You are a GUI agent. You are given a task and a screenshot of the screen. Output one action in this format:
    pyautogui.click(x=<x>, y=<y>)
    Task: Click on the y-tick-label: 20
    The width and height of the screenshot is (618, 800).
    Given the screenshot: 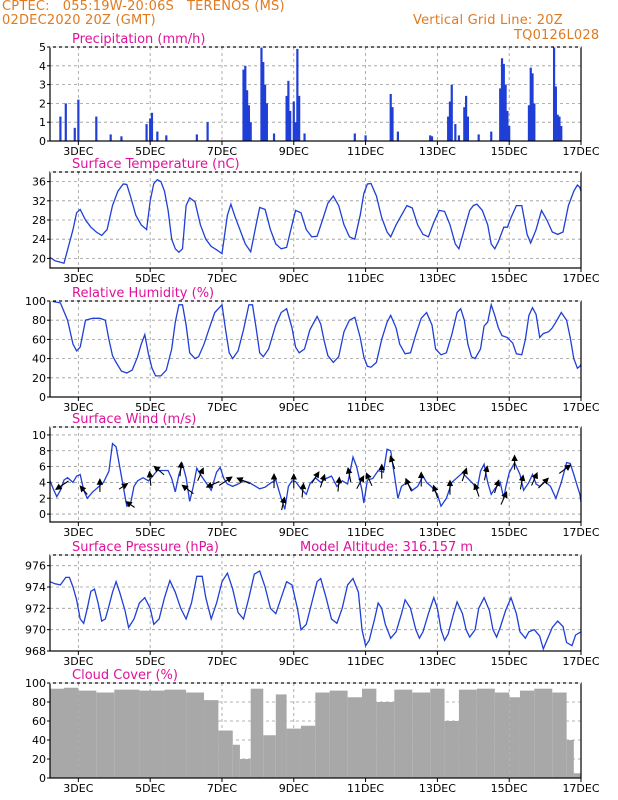 What is the action you would take?
    pyautogui.click(x=39, y=759)
    